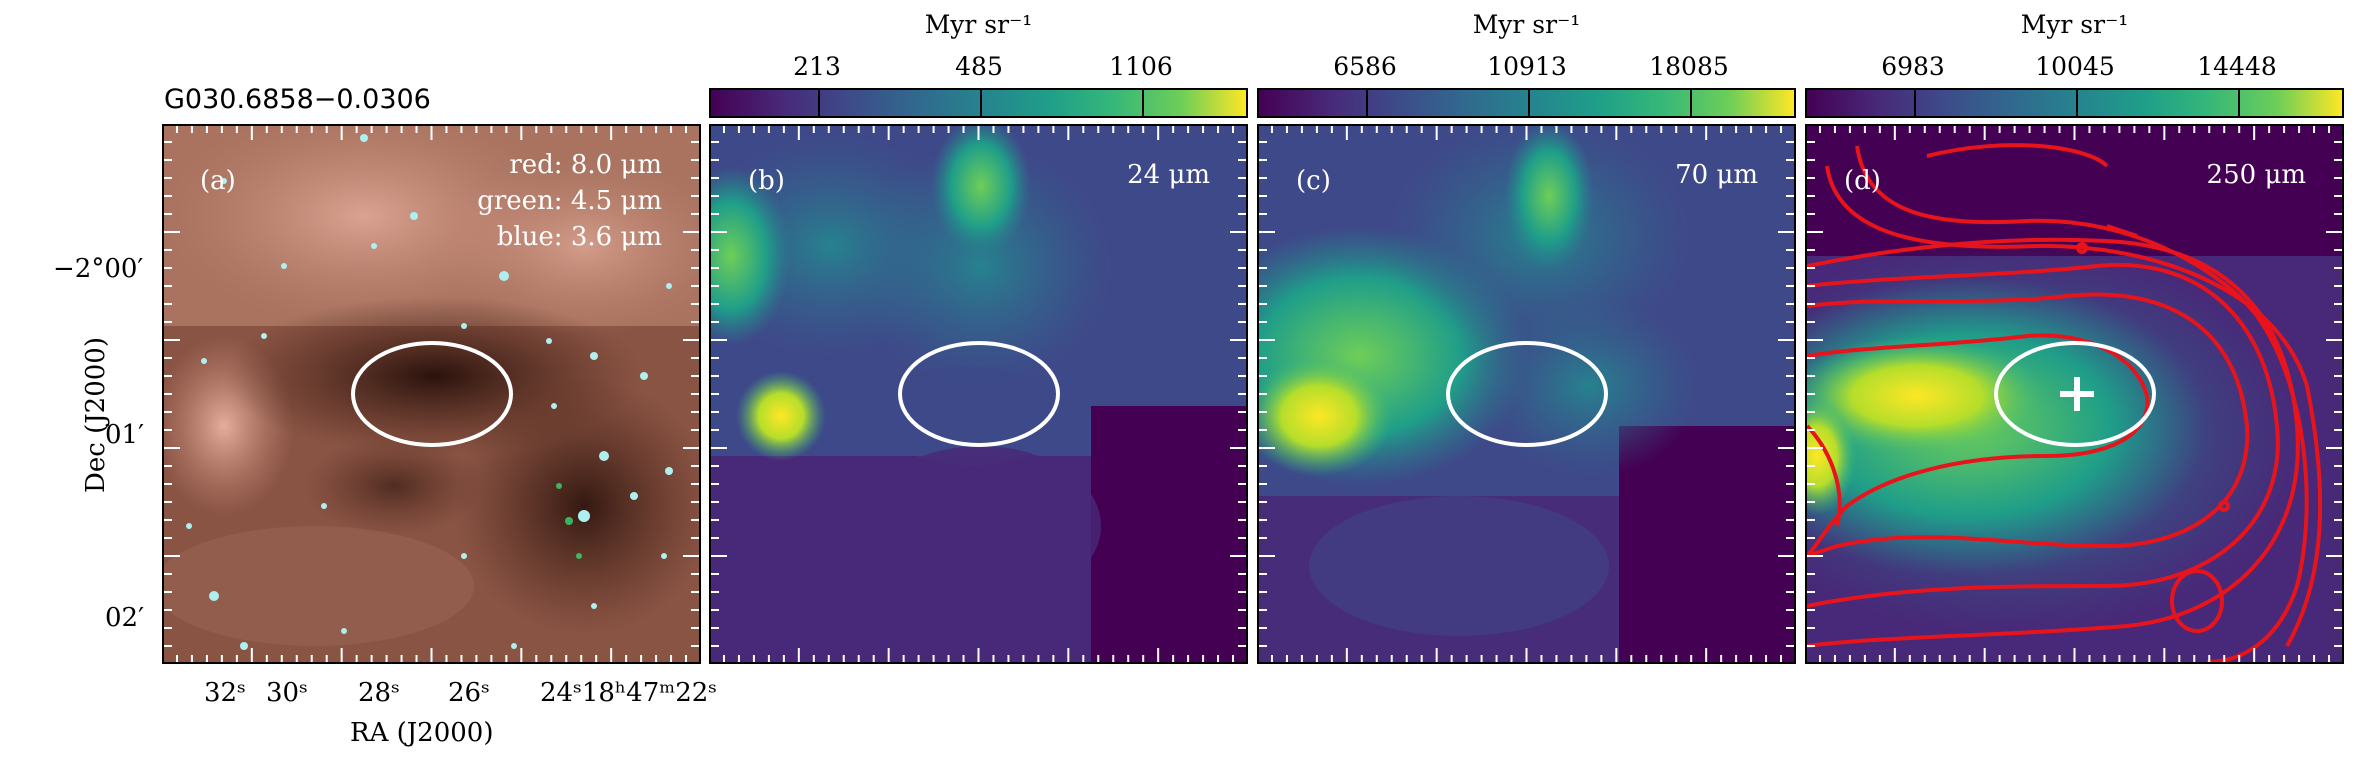  Describe the element at coordinates (1526, 24) in the screenshot. I see `colorbar-c-unit: Myr sr⁻¹` at that location.